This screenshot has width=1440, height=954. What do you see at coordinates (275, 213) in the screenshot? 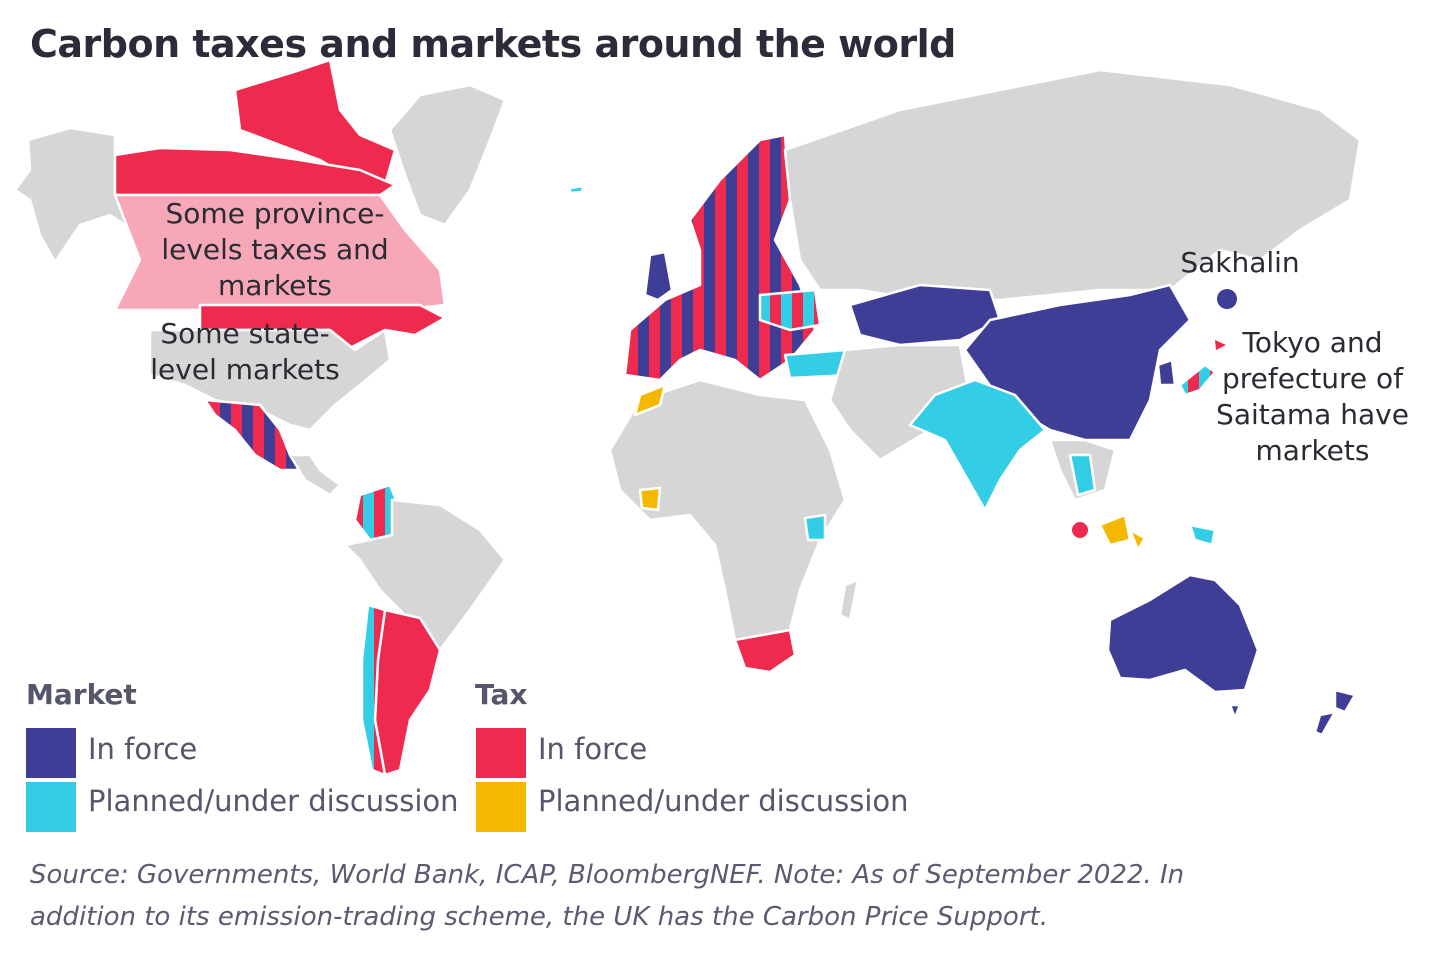
I see `canada-annotation-line1: Some province-` at bounding box center [275, 213].